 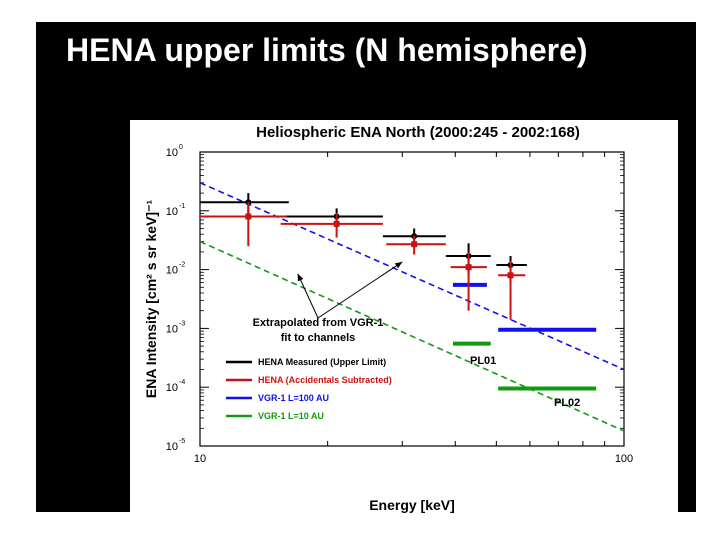 I want to click on annotation-pl01: PL01, so click(x=483, y=361).